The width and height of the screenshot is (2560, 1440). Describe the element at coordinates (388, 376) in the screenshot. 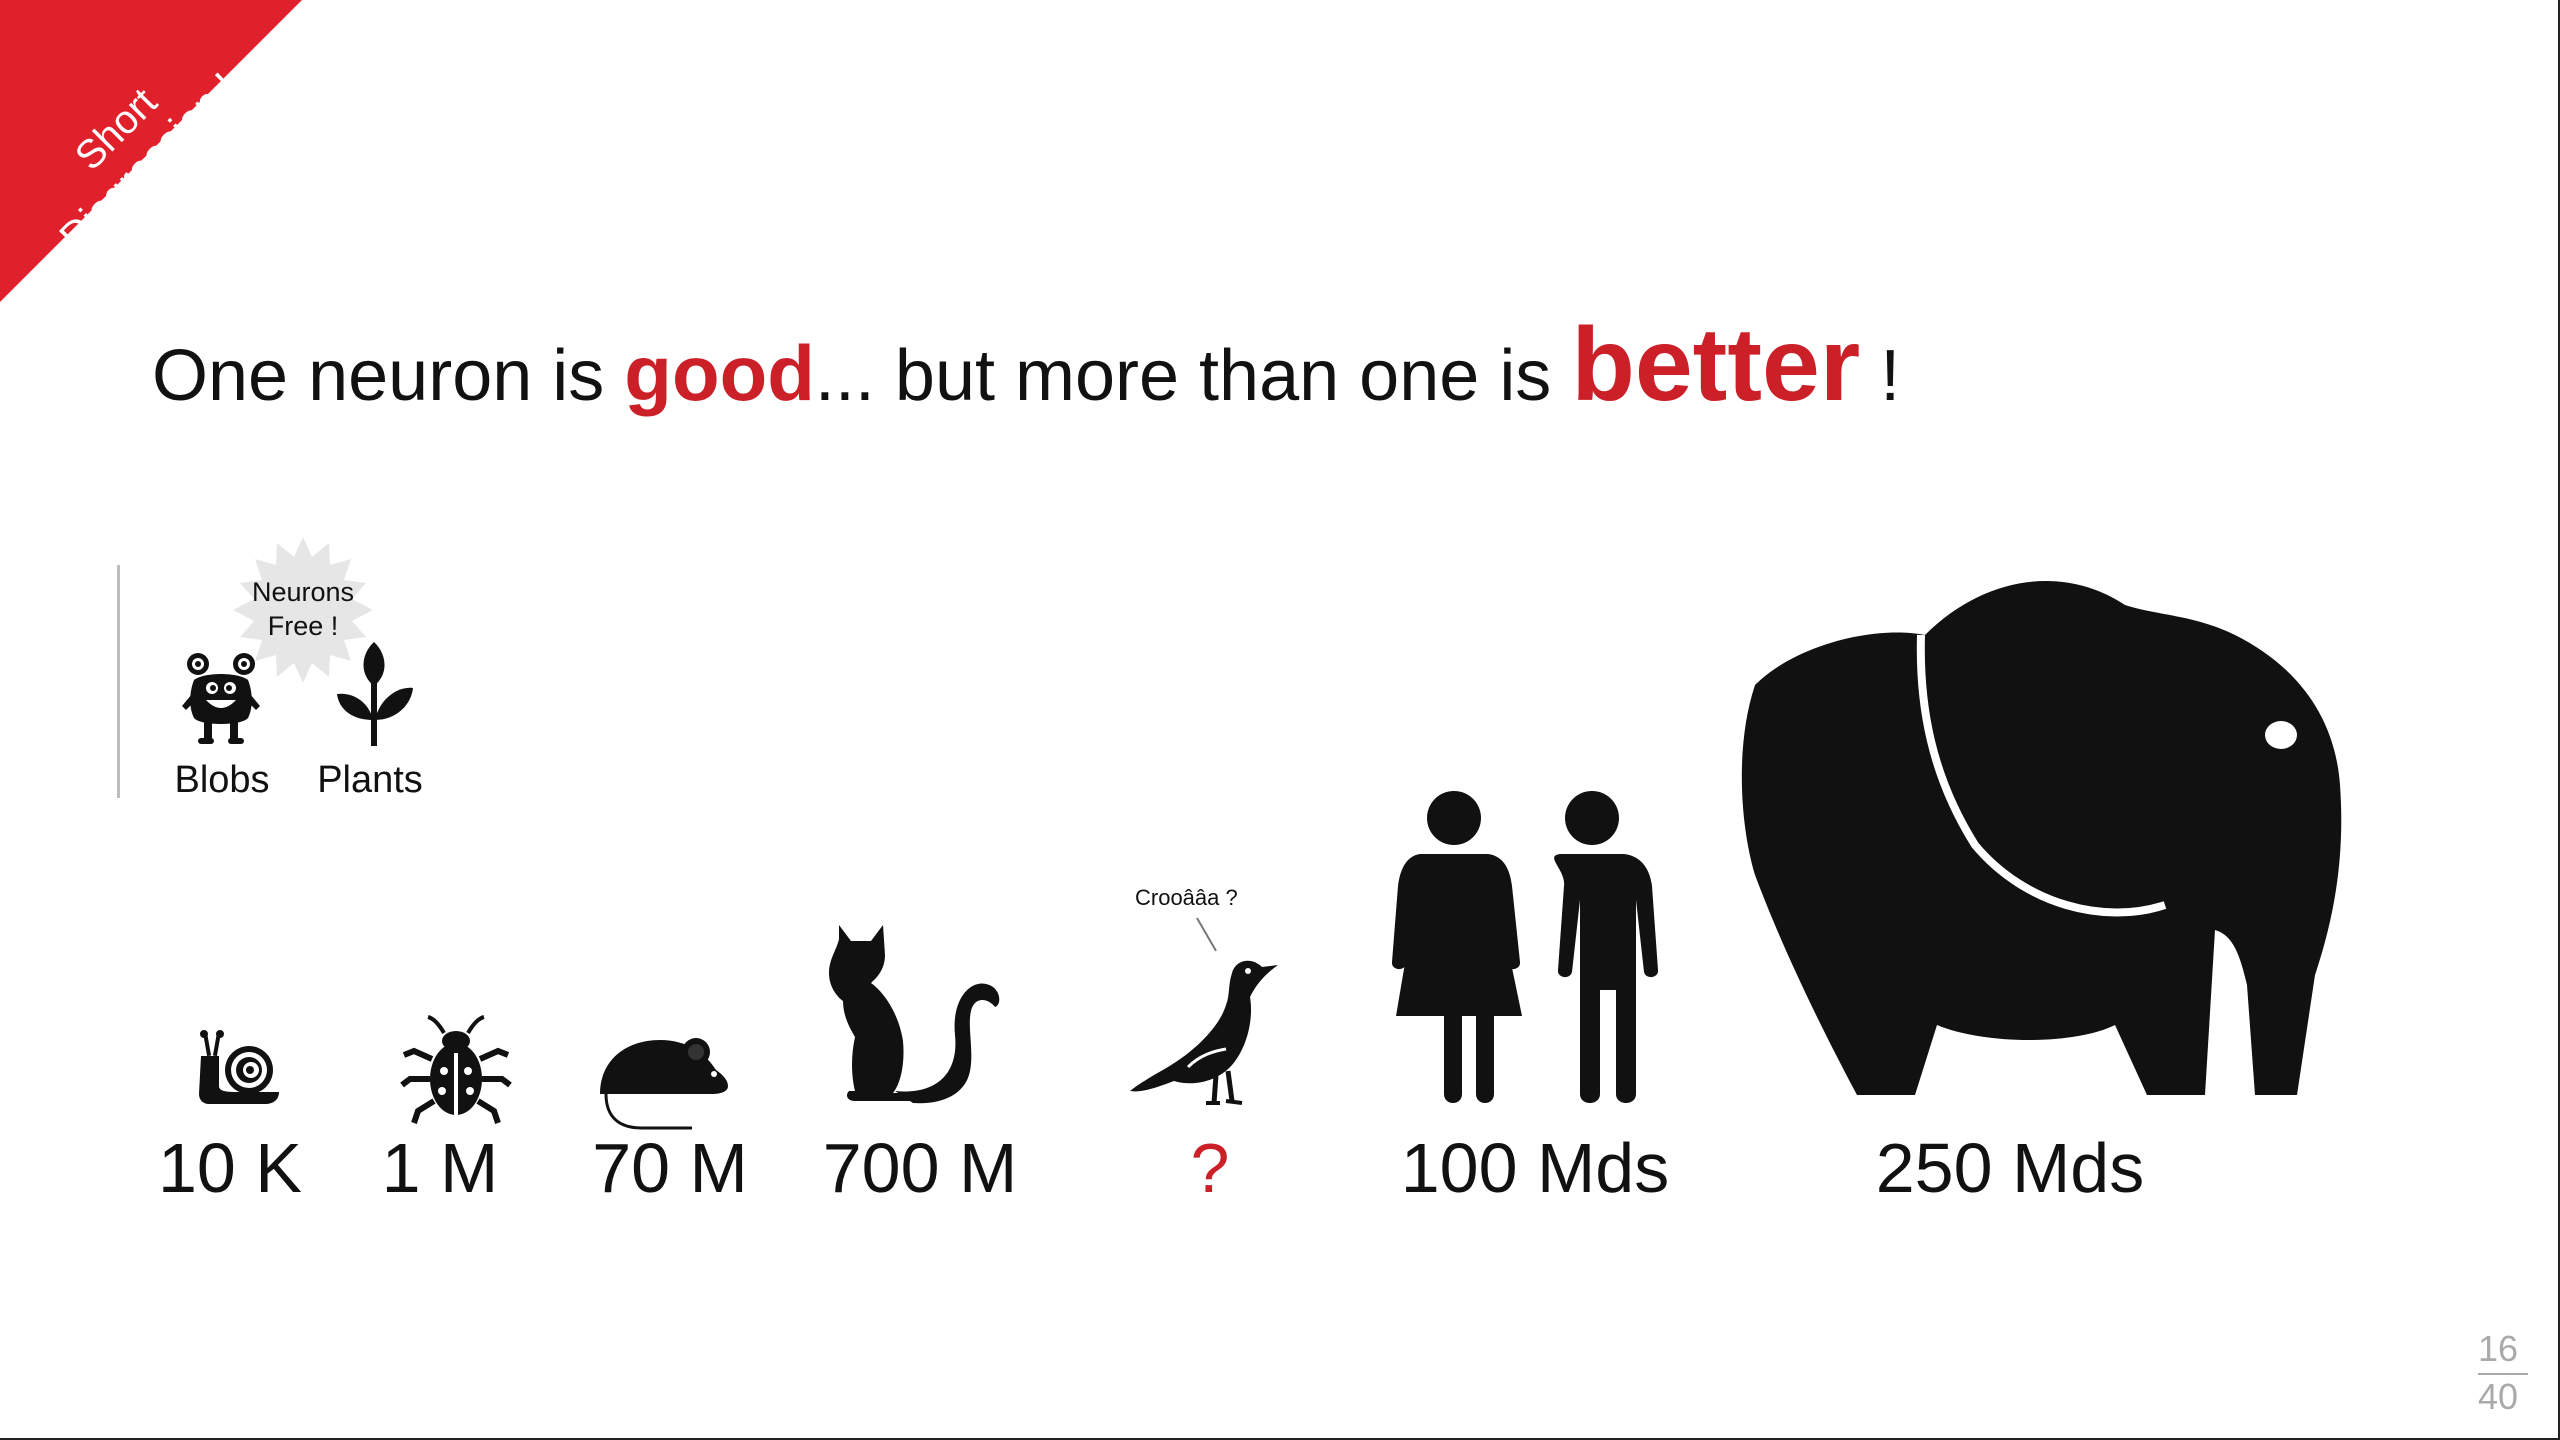

I see `title-part1: One neuron is` at that location.